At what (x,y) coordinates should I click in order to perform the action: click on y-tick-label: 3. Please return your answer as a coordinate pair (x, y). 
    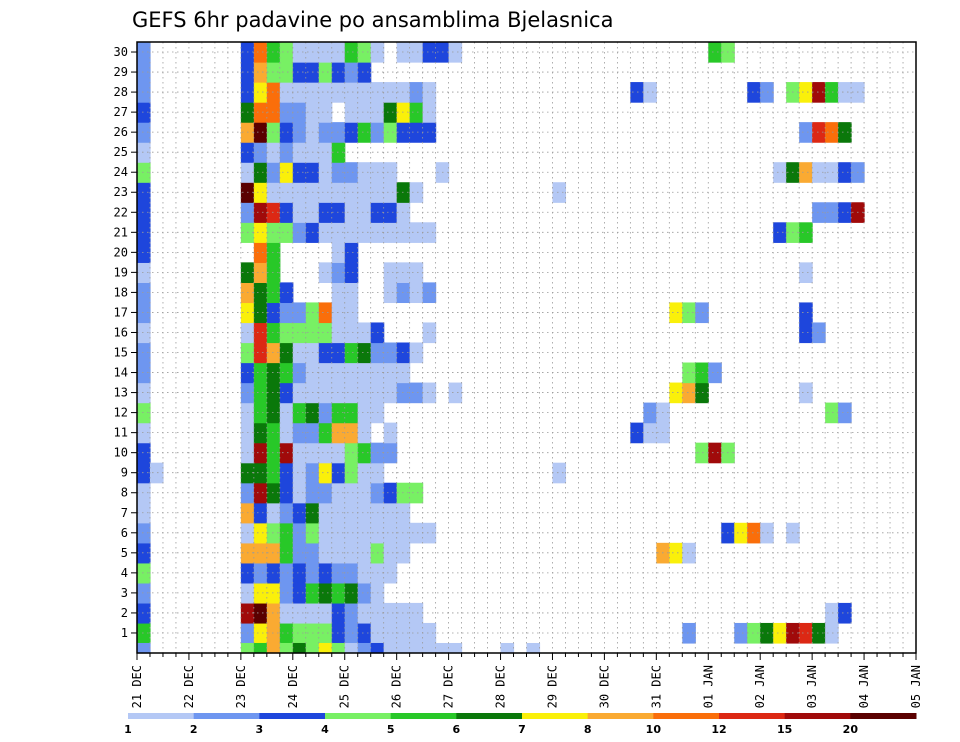
    Looking at the image, I should click on (124, 593).